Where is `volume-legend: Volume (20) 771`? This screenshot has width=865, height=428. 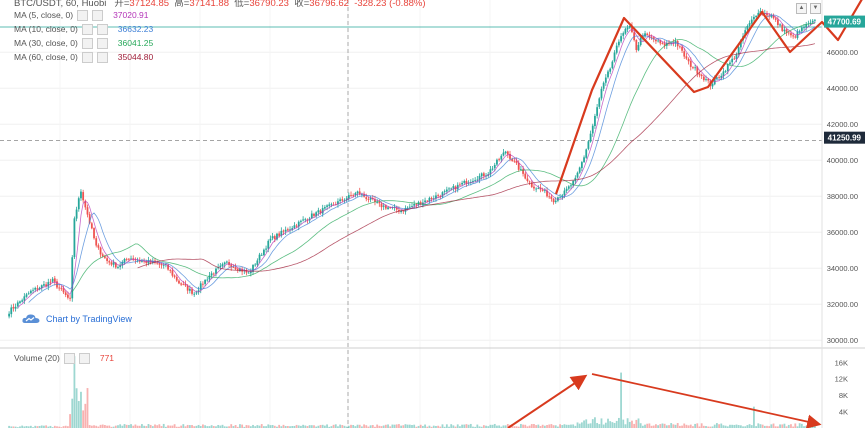
volume-legend: Volume (20) 771 is located at coordinates (64, 358).